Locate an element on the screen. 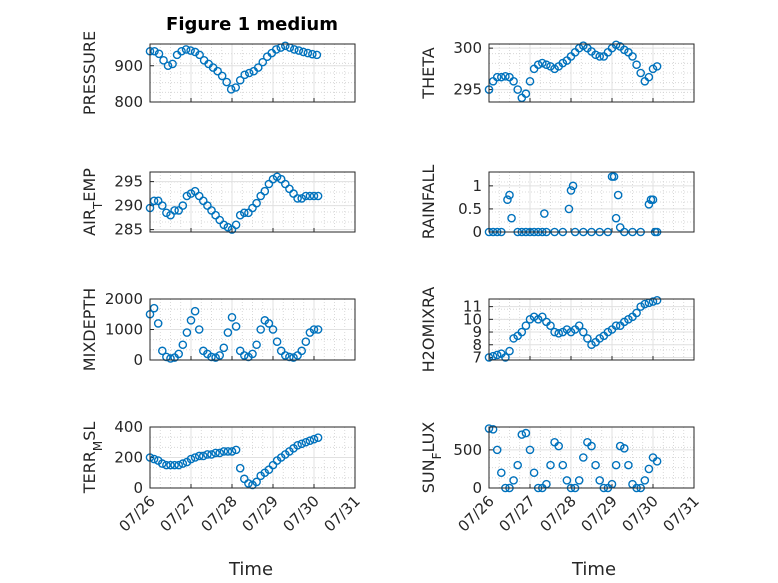  y-tick-label: 7 is located at coordinates (477, 357).